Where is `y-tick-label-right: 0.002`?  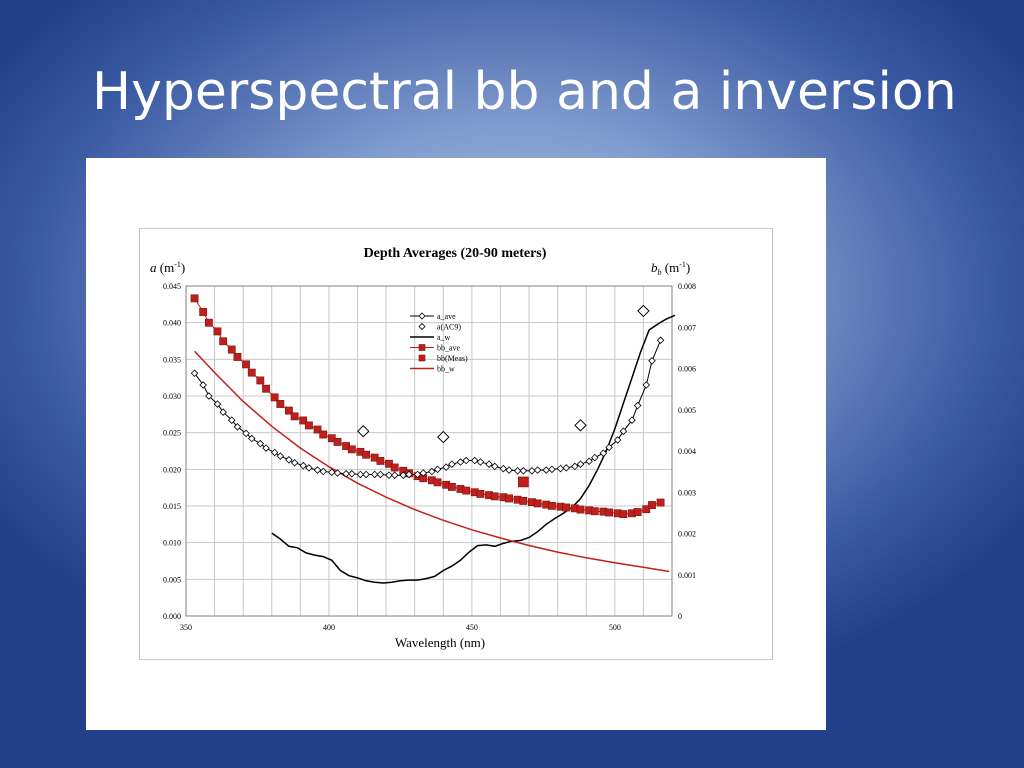 y-tick-label-right: 0.002 is located at coordinates (687, 534).